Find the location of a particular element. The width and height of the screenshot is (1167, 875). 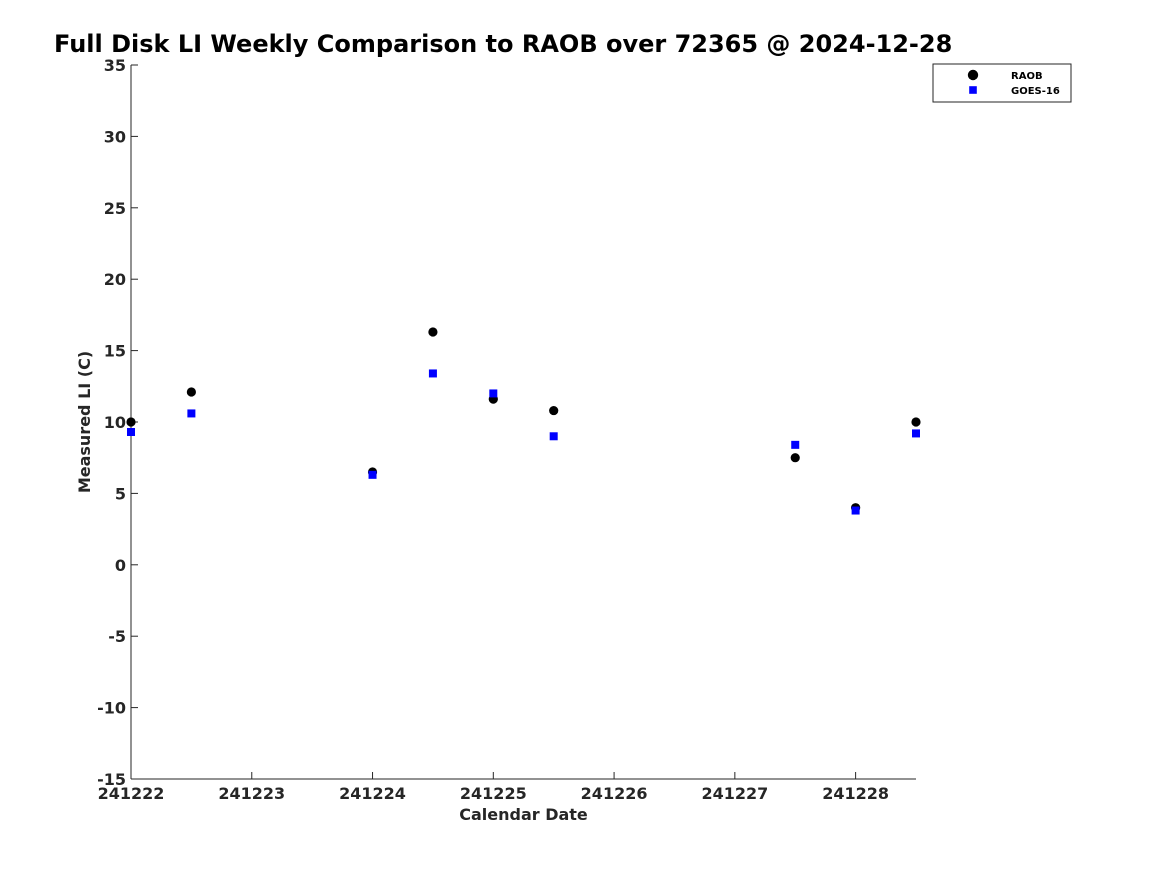

x-tick-label: 241228 is located at coordinates (855, 793).